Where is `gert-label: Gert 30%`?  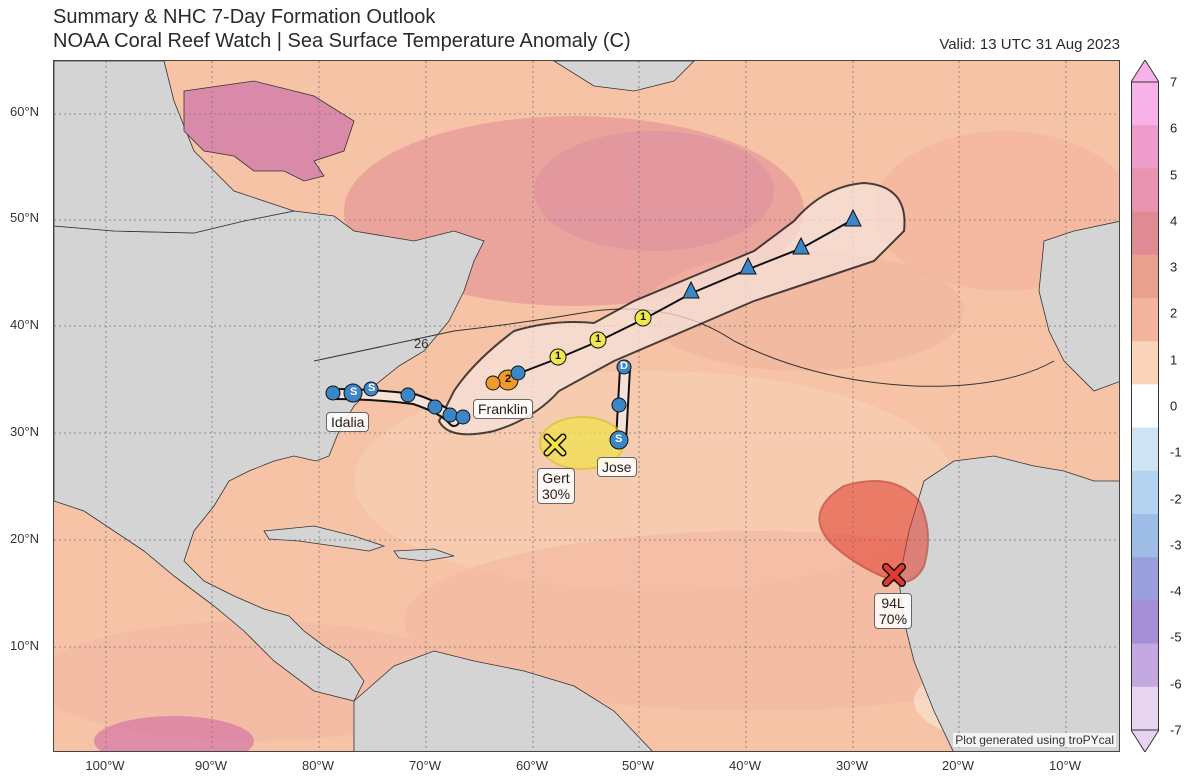
gert-label: Gert 30% is located at coordinates (556, 486).